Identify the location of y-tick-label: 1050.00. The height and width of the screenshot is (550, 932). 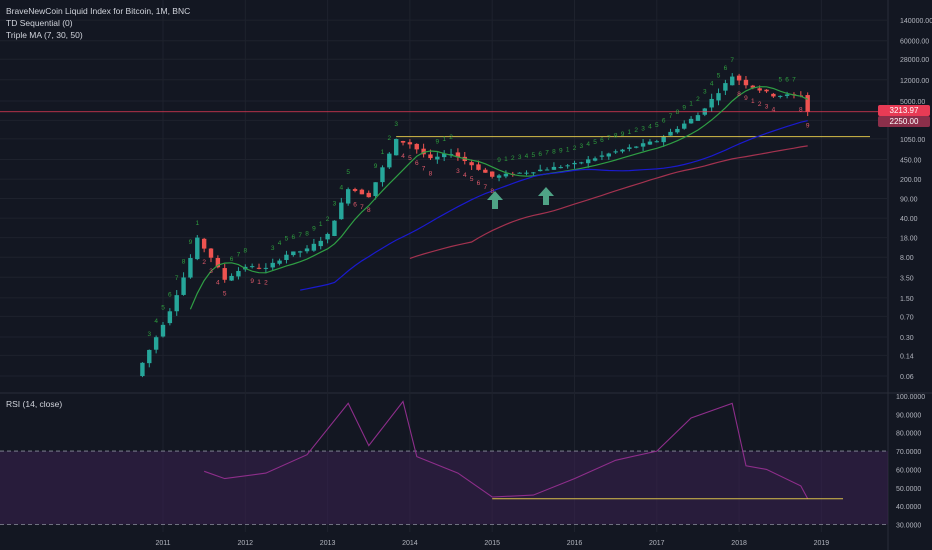
(912, 140).